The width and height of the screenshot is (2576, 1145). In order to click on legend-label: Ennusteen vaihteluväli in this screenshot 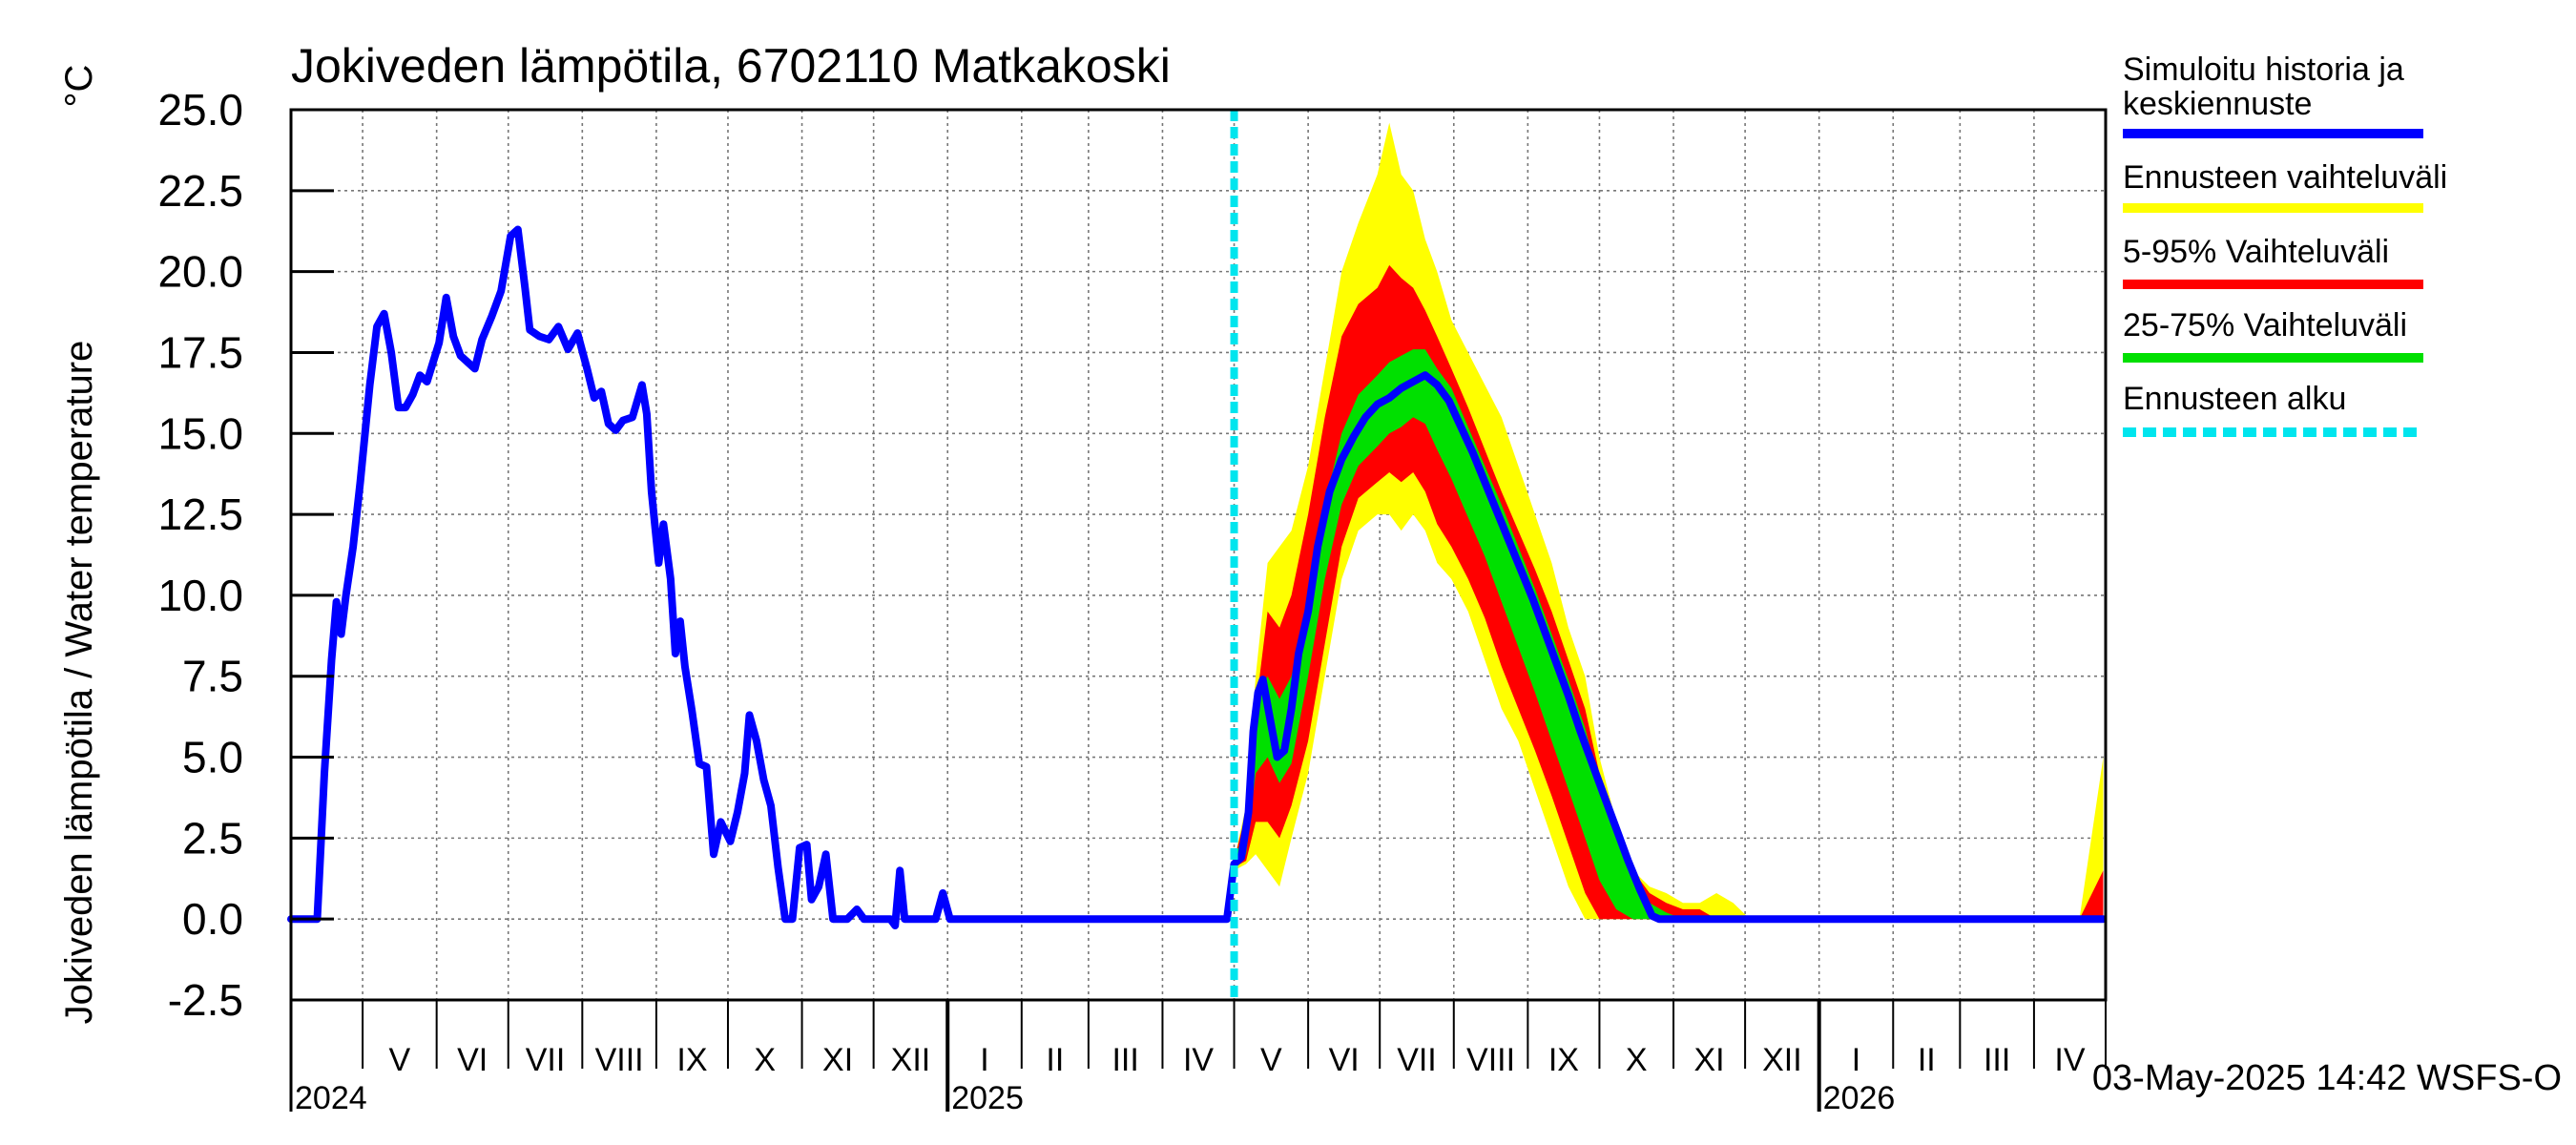, I will do `click(2285, 178)`.